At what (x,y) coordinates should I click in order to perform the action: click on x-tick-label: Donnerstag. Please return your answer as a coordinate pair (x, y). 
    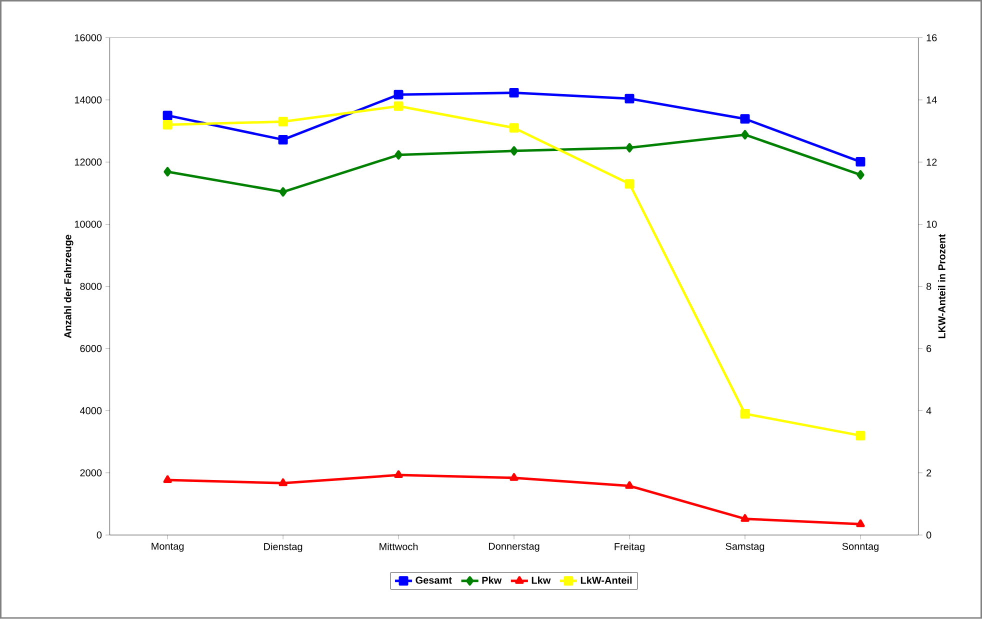
    Looking at the image, I should click on (514, 547).